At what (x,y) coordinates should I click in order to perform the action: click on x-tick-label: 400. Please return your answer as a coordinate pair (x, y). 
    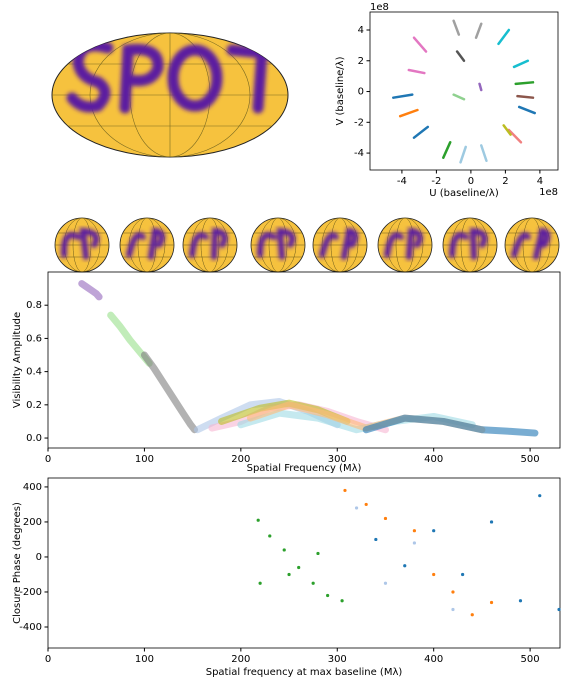
    Looking at the image, I should click on (433, 659).